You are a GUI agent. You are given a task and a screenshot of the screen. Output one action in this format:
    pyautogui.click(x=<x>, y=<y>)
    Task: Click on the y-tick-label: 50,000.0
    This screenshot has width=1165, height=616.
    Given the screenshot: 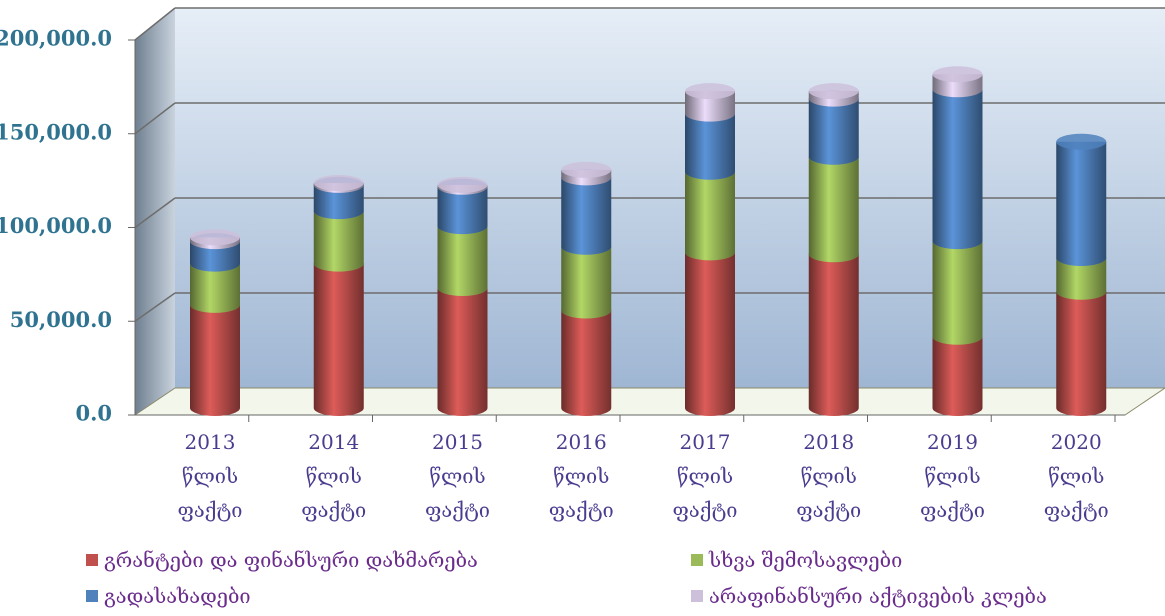 What is the action you would take?
    pyautogui.click(x=61, y=319)
    